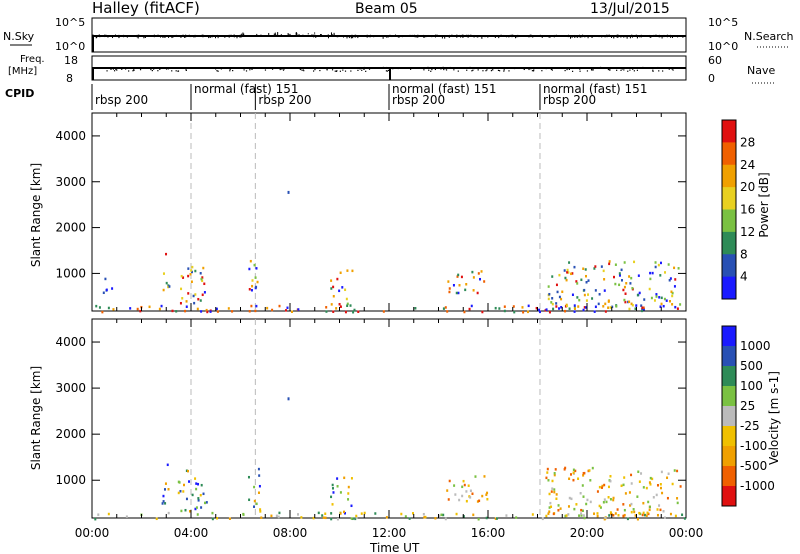  Describe the element at coordinates (418, 100) in the screenshot. I see `cpid-mode-4: rbsp 200` at that location.